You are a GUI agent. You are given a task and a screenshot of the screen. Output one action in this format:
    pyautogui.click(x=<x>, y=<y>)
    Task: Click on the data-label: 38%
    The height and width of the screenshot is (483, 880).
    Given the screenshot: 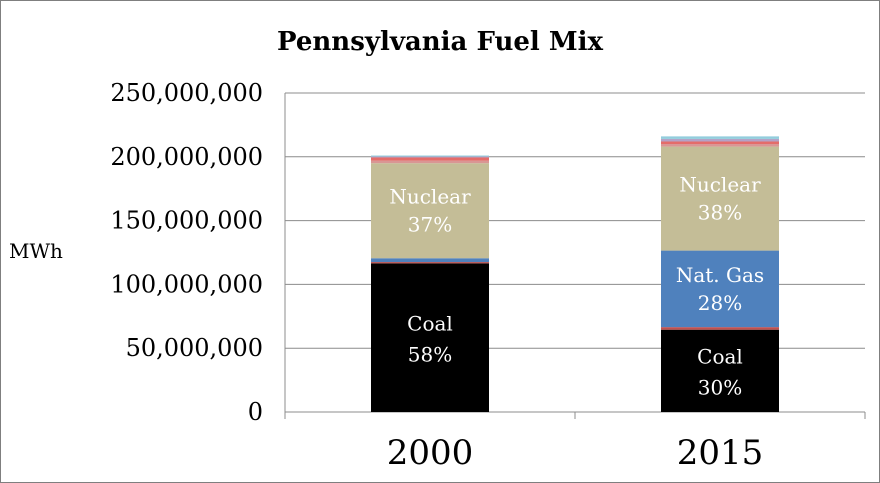 What is the action you would take?
    pyautogui.click(x=720, y=213)
    